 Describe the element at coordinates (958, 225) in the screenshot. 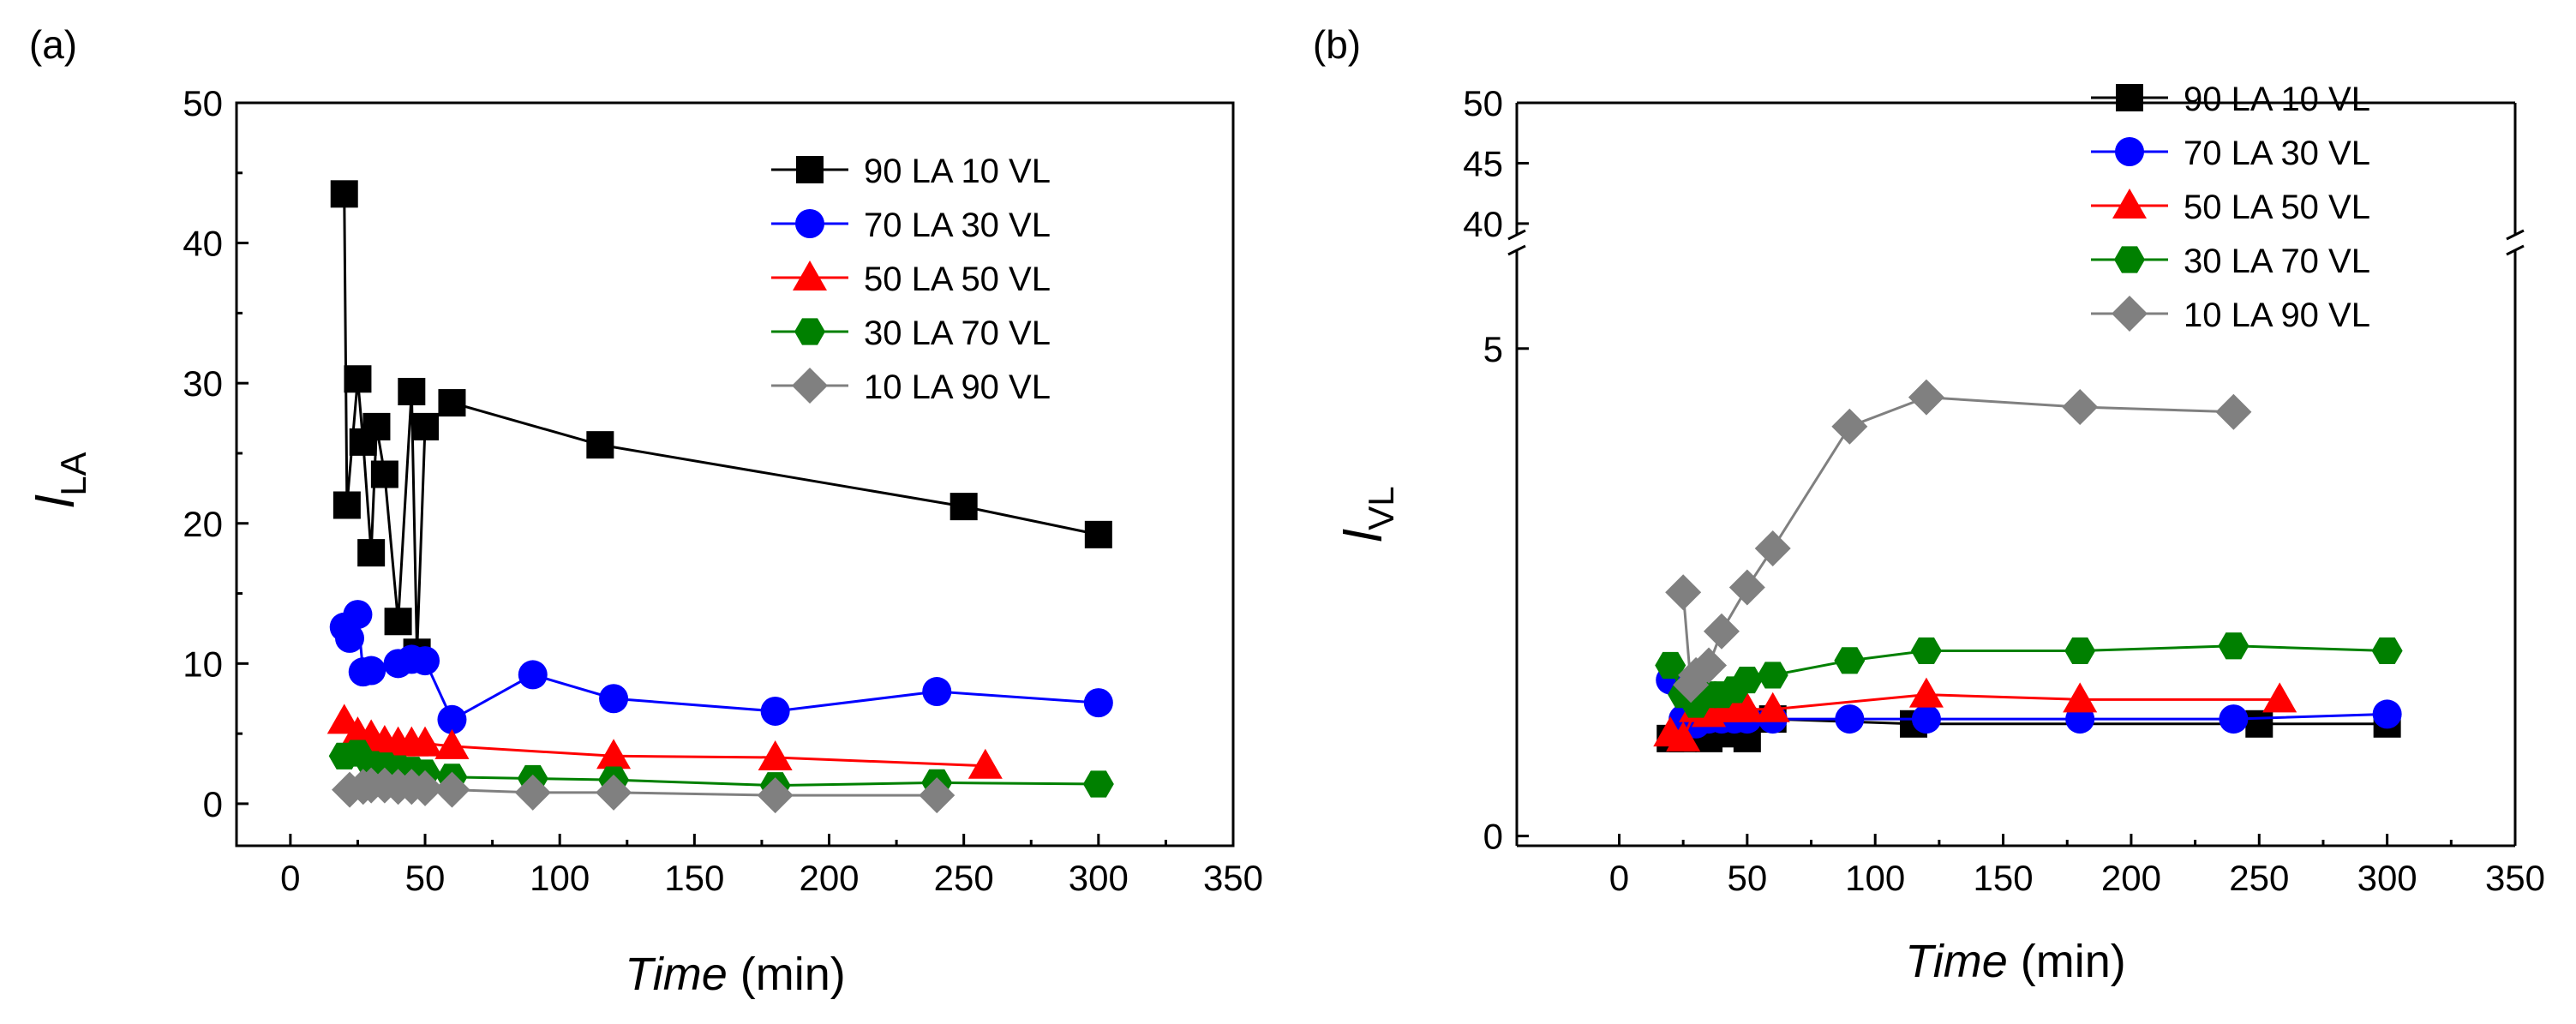

I see `panel-a-legend-70-la-30-vl: 70 LA 30 VL` at that location.